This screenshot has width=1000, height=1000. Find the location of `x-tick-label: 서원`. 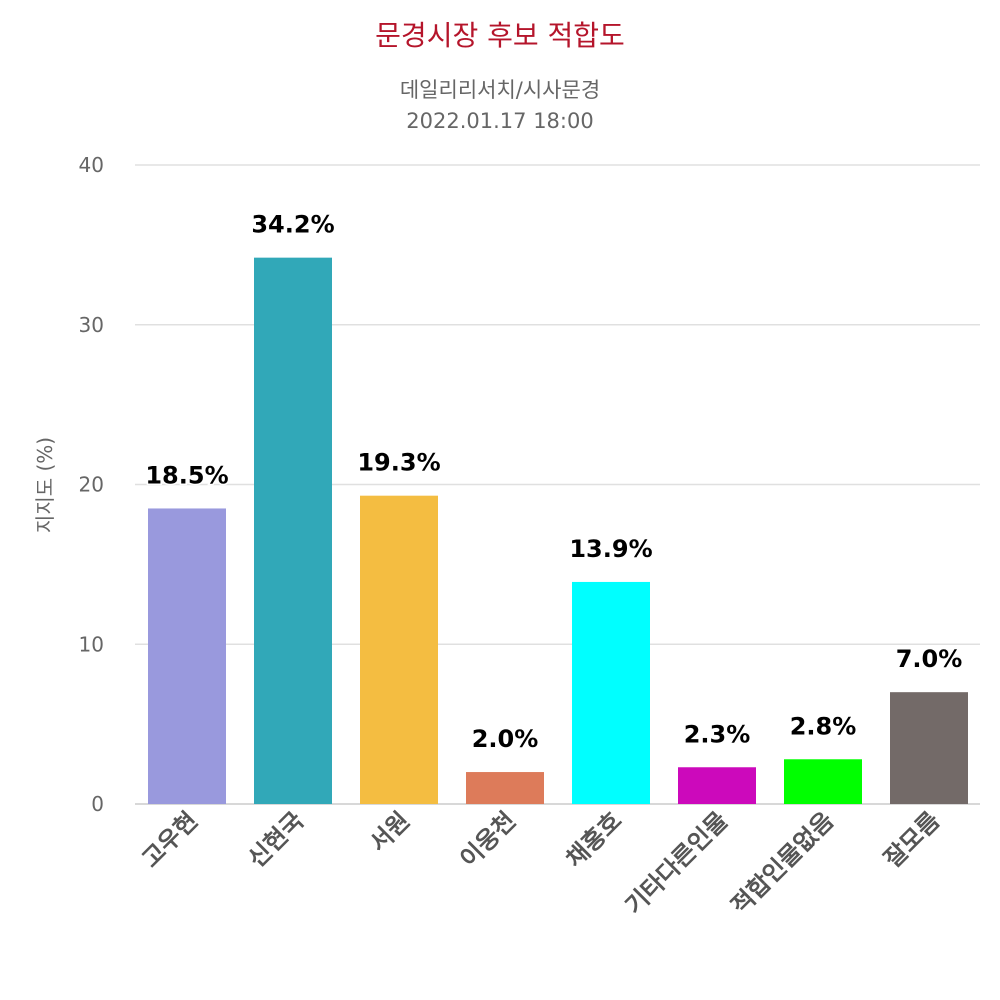

x-tick-label: 서원 is located at coordinates (389, 831).